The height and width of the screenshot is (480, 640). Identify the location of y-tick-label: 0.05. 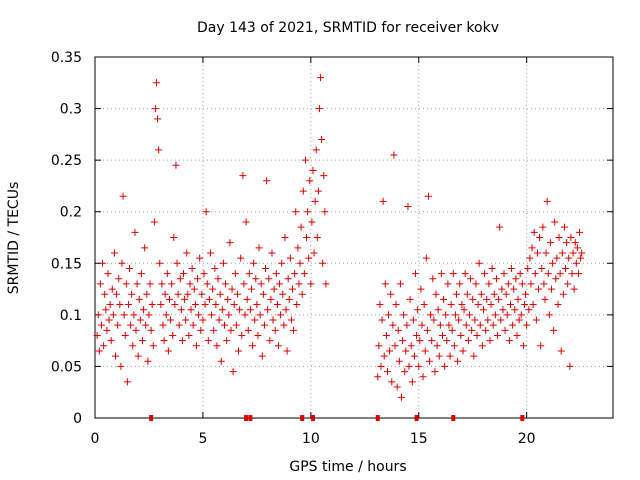
(66, 367).